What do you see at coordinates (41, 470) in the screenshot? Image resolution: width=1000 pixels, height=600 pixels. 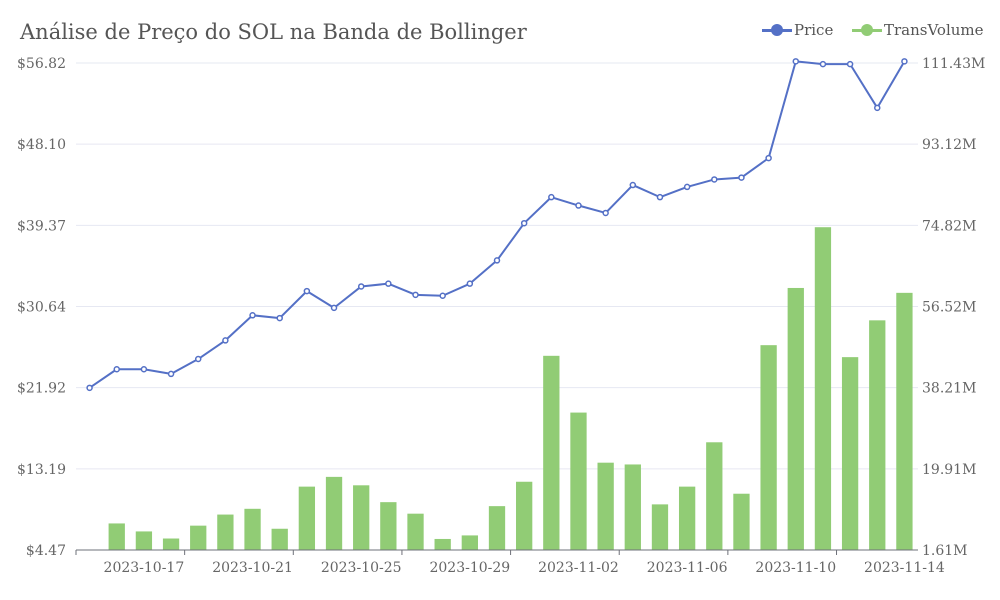 I see `y-left-tick-label: $13.19` at bounding box center [41, 470].